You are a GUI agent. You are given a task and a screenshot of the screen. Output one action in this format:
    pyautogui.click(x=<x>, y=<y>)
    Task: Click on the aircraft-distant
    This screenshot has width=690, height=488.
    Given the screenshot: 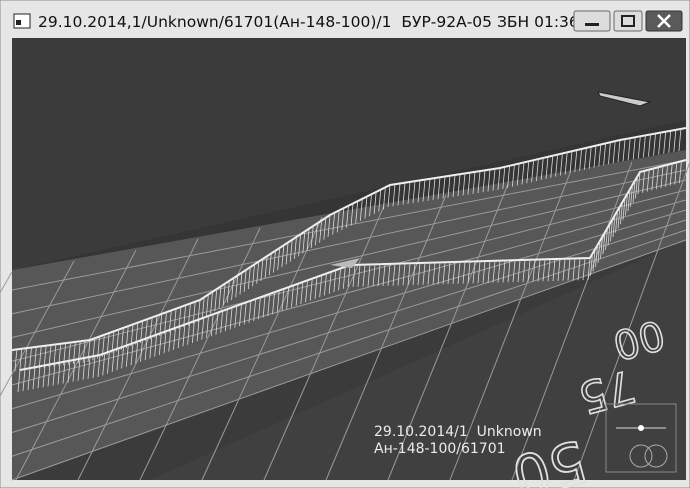 What is the action you would take?
    pyautogui.click(x=624, y=99)
    